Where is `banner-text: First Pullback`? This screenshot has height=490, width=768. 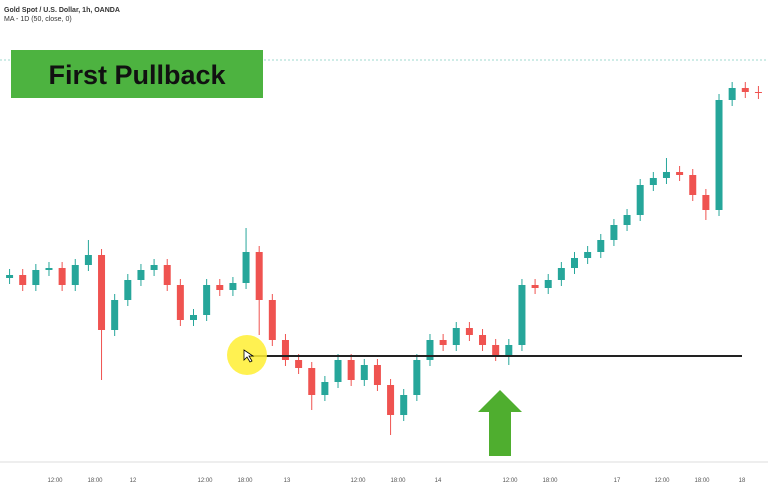 banner-text: First Pullback is located at coordinates (137, 75).